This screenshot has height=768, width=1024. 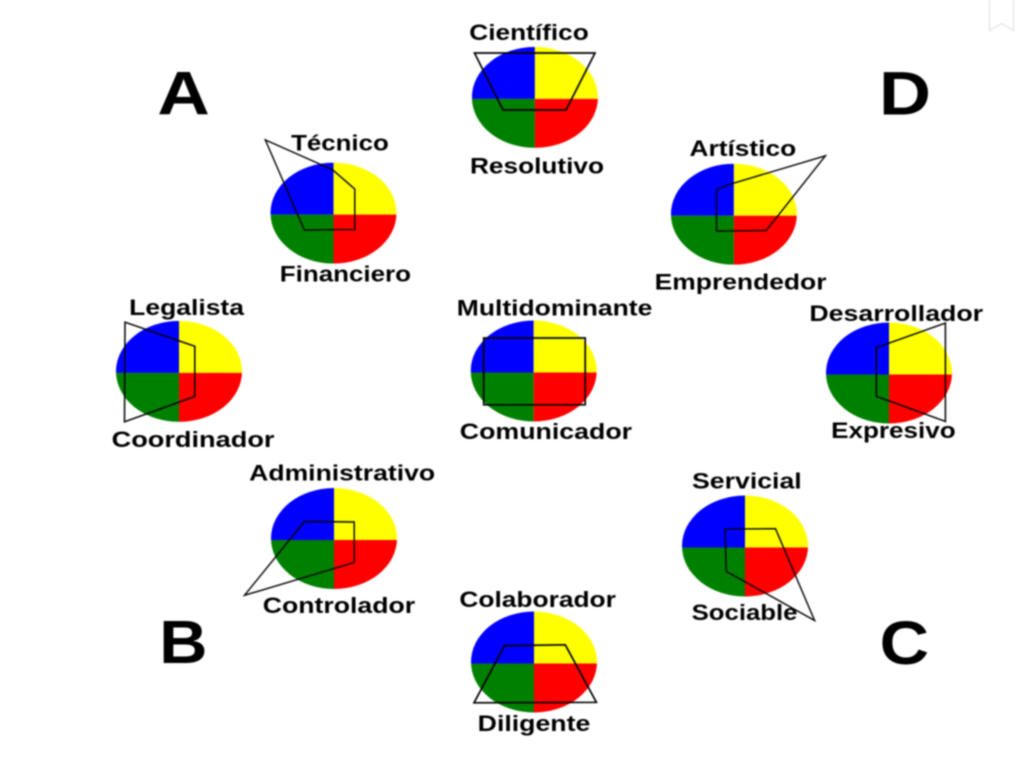 What do you see at coordinates (534, 723) in the screenshot?
I see `svg-text: Diligente` at bounding box center [534, 723].